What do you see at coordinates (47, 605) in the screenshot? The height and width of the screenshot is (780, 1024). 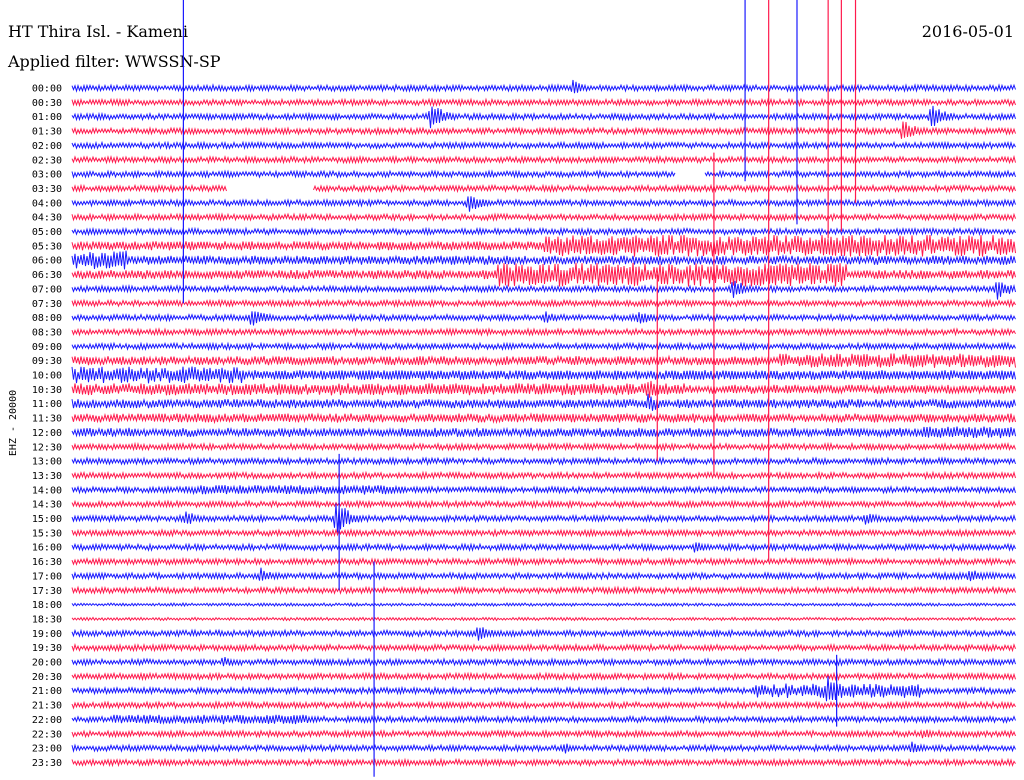 I see `time-tick-label: 18:00` at bounding box center [47, 605].